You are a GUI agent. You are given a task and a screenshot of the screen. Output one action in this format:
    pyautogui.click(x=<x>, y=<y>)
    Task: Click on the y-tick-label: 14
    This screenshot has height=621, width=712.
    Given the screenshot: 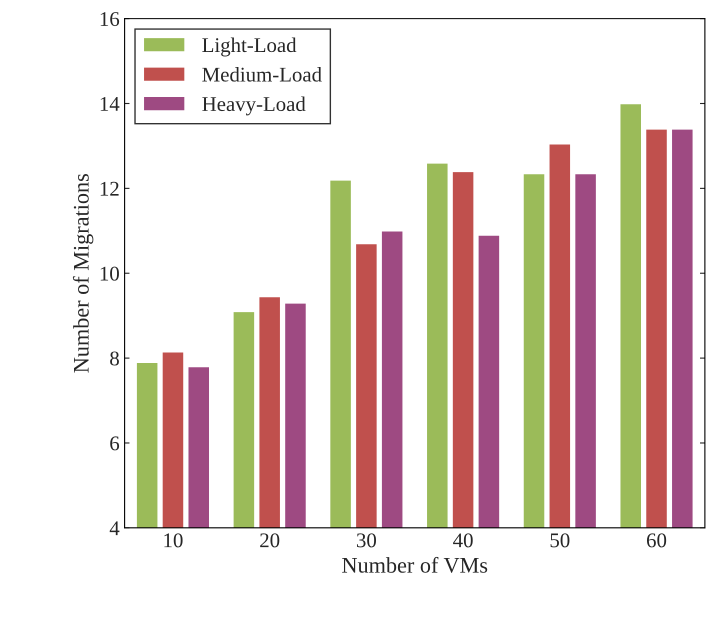 What is the action you would take?
    pyautogui.click(x=110, y=103)
    